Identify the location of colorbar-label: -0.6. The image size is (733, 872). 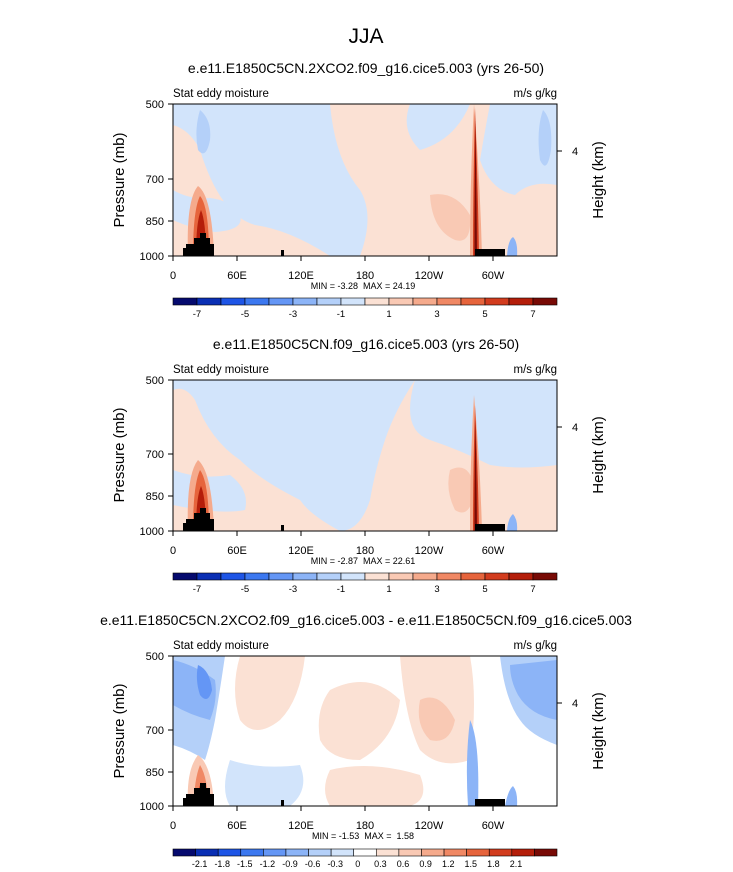
(313, 864).